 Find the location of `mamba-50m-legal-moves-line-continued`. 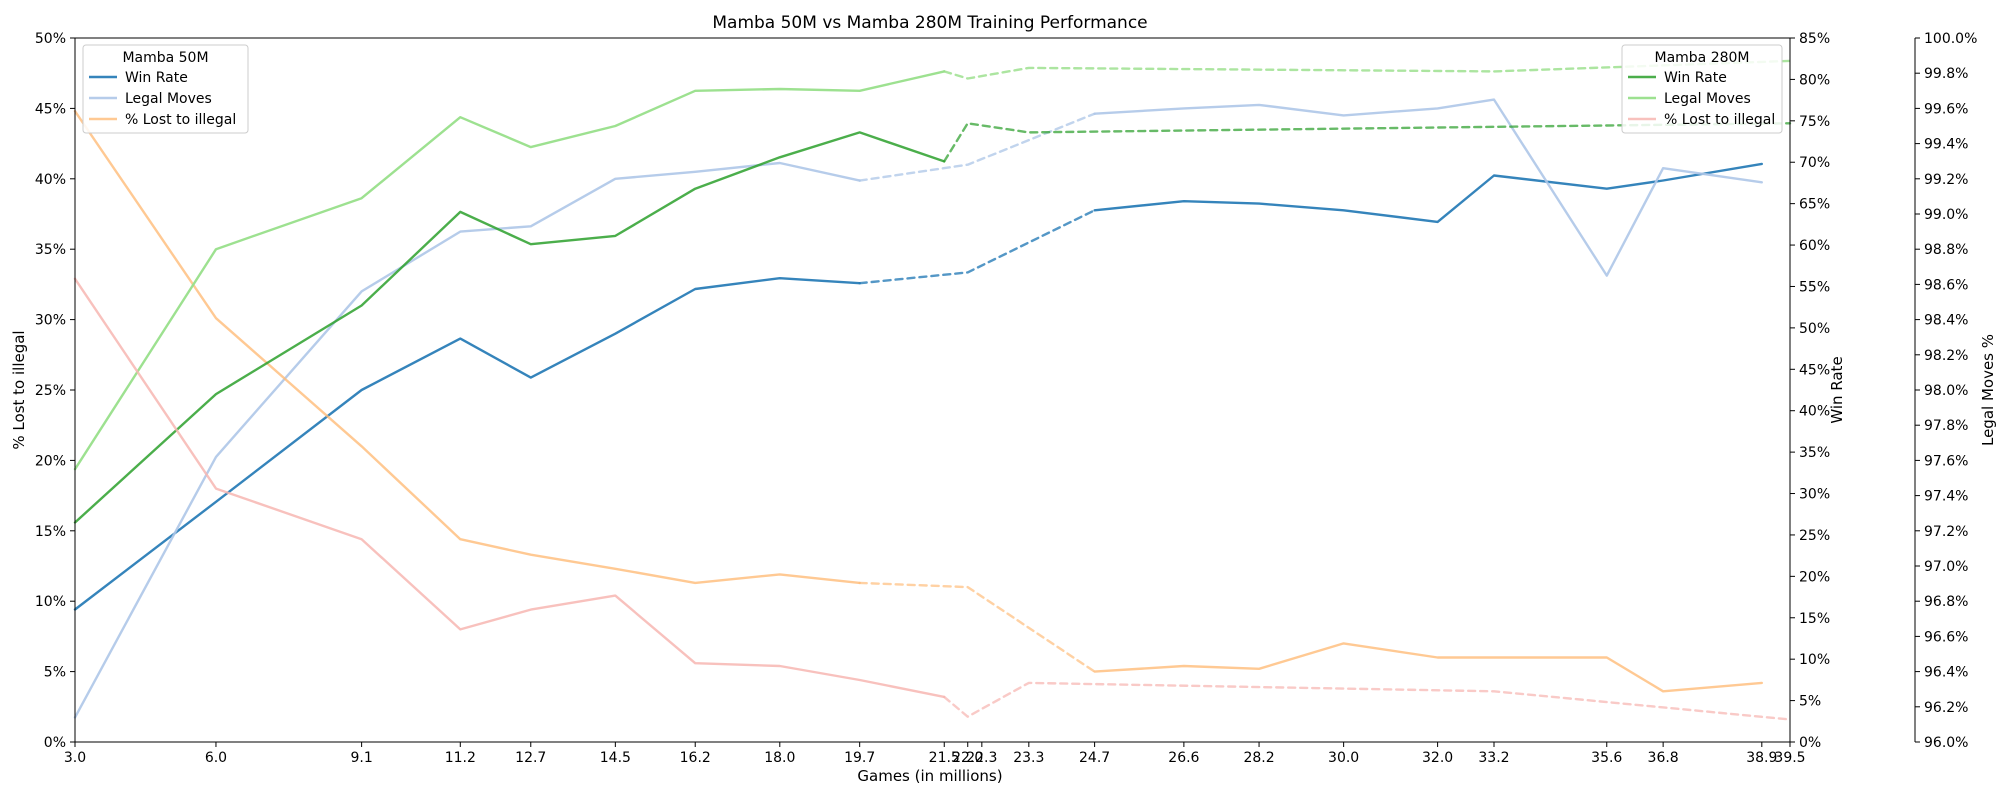

mamba-50m-legal-moves-line-continued is located at coordinates (1428, 187).